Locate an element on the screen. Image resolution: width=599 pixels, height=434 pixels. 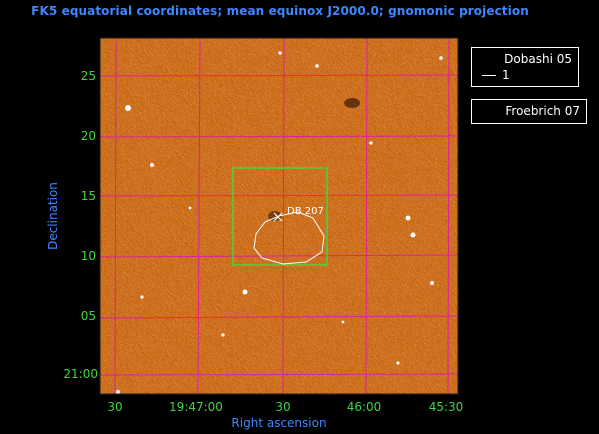
legend-froebrich-title: Froebrich 07 is located at coordinates (542, 111).